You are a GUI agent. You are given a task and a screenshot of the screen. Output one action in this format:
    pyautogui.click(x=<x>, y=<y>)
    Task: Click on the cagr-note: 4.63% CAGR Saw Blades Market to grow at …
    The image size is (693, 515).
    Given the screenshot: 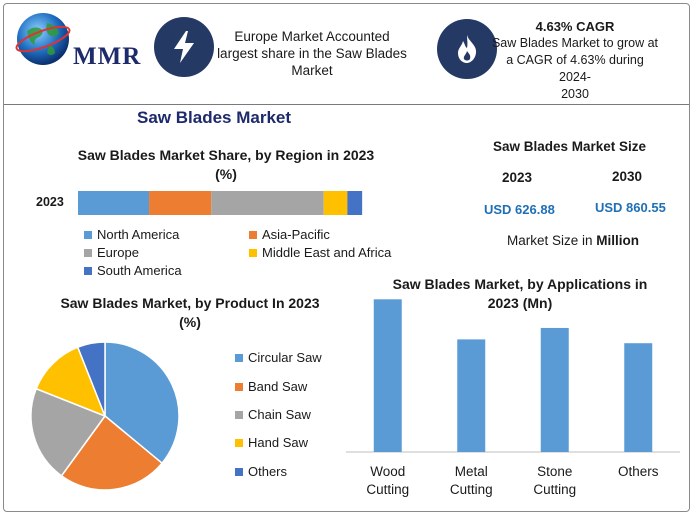 What is the action you would take?
    pyautogui.click(x=575, y=60)
    